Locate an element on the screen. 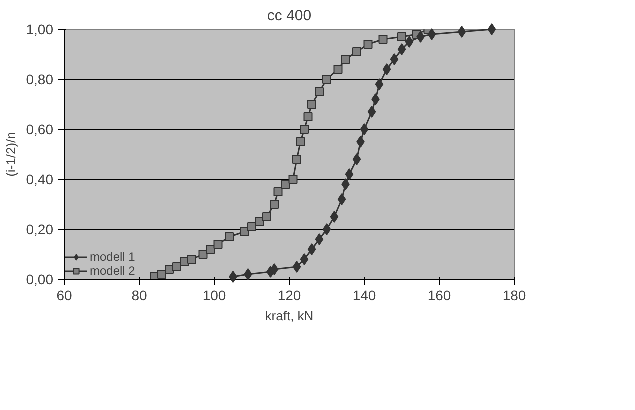 The image size is (635, 410). y-tick-label: 0,20 is located at coordinates (40, 230).